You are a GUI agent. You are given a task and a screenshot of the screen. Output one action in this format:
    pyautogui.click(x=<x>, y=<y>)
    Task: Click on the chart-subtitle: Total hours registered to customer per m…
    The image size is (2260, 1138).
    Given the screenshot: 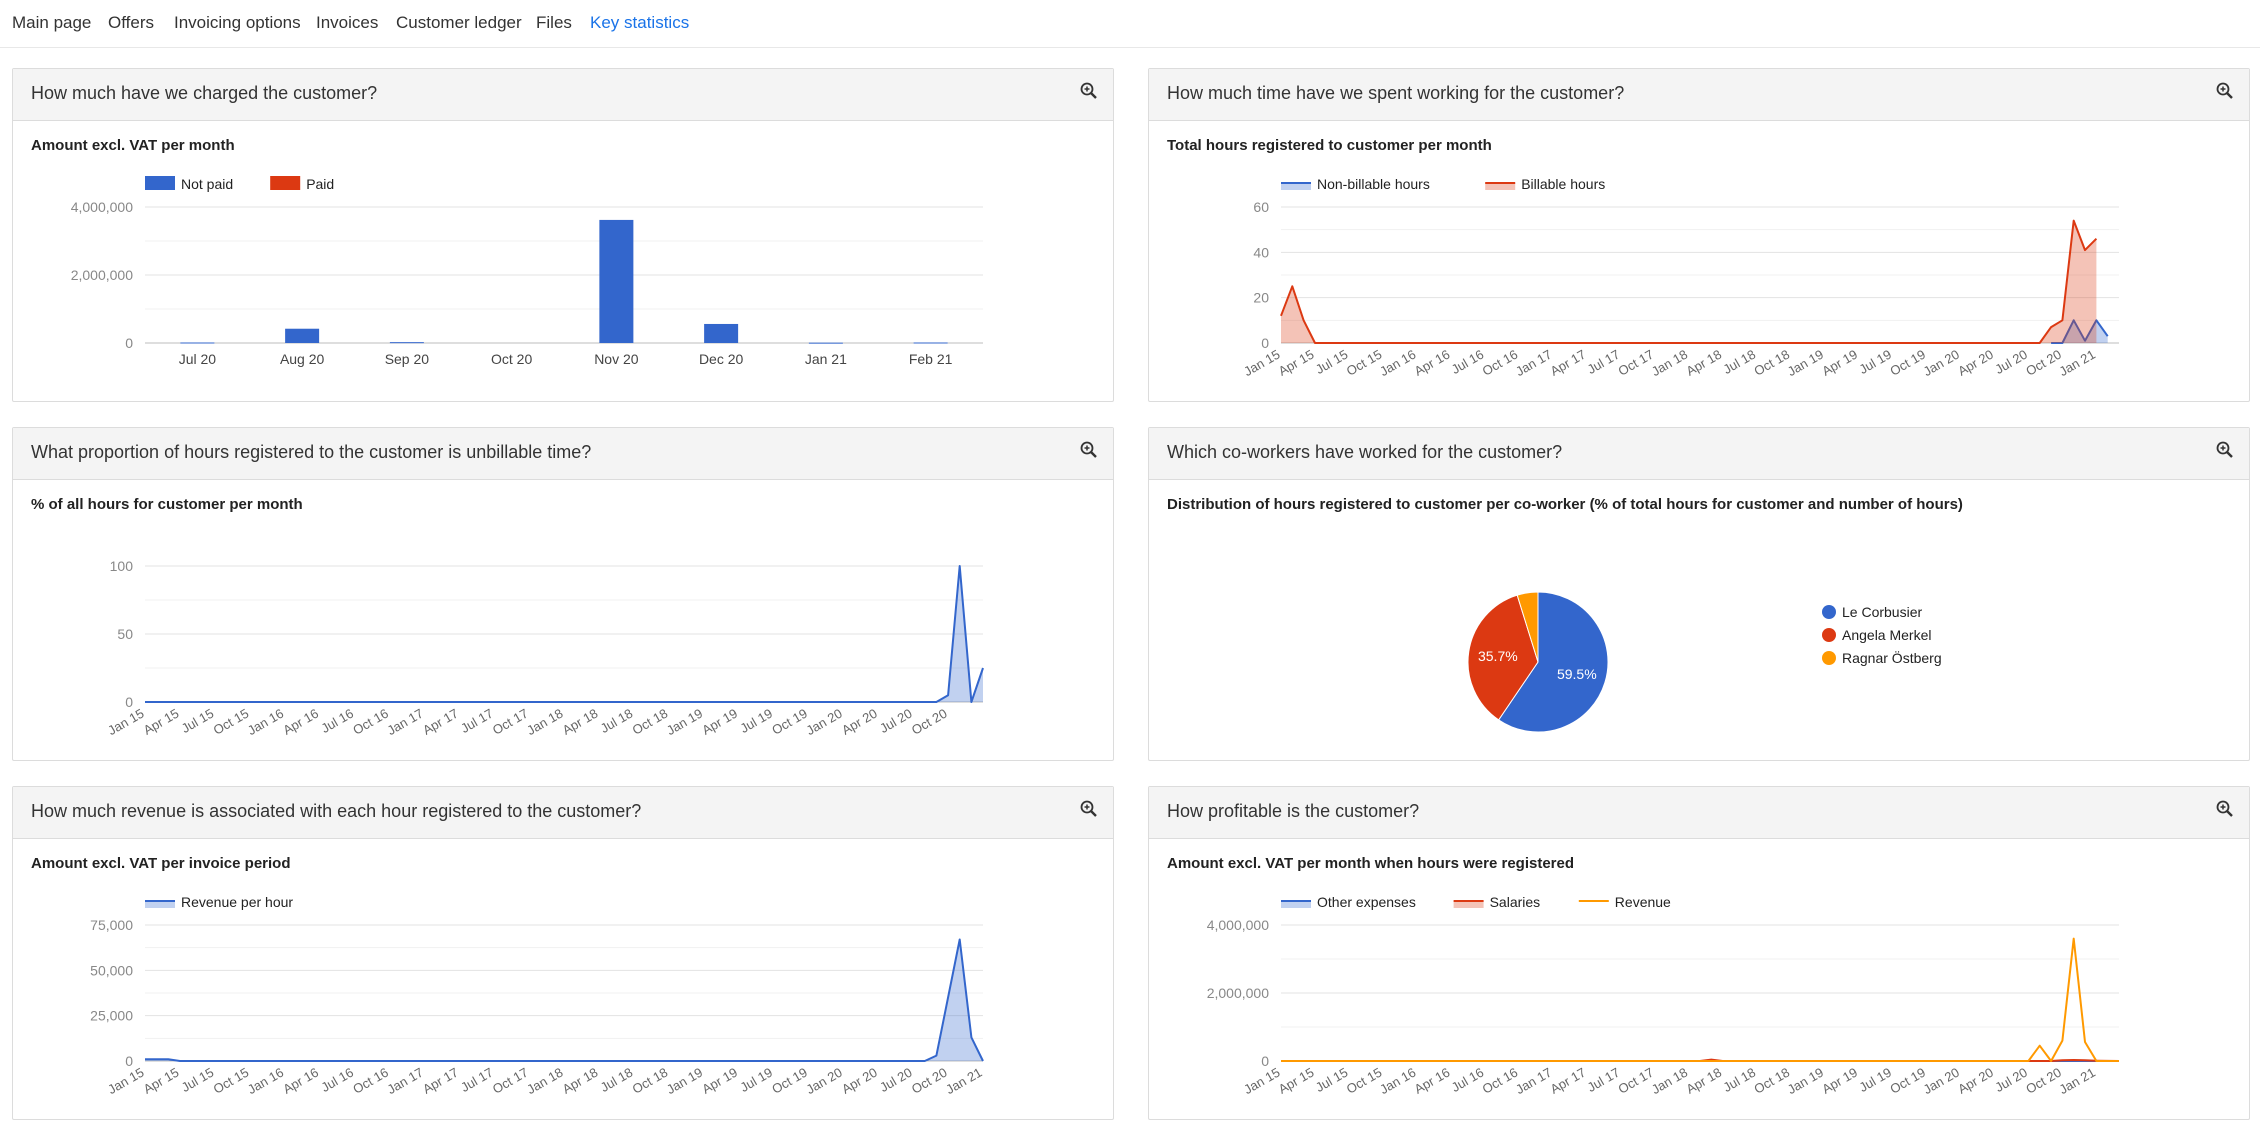 What is the action you would take?
    pyautogui.click(x=1329, y=145)
    